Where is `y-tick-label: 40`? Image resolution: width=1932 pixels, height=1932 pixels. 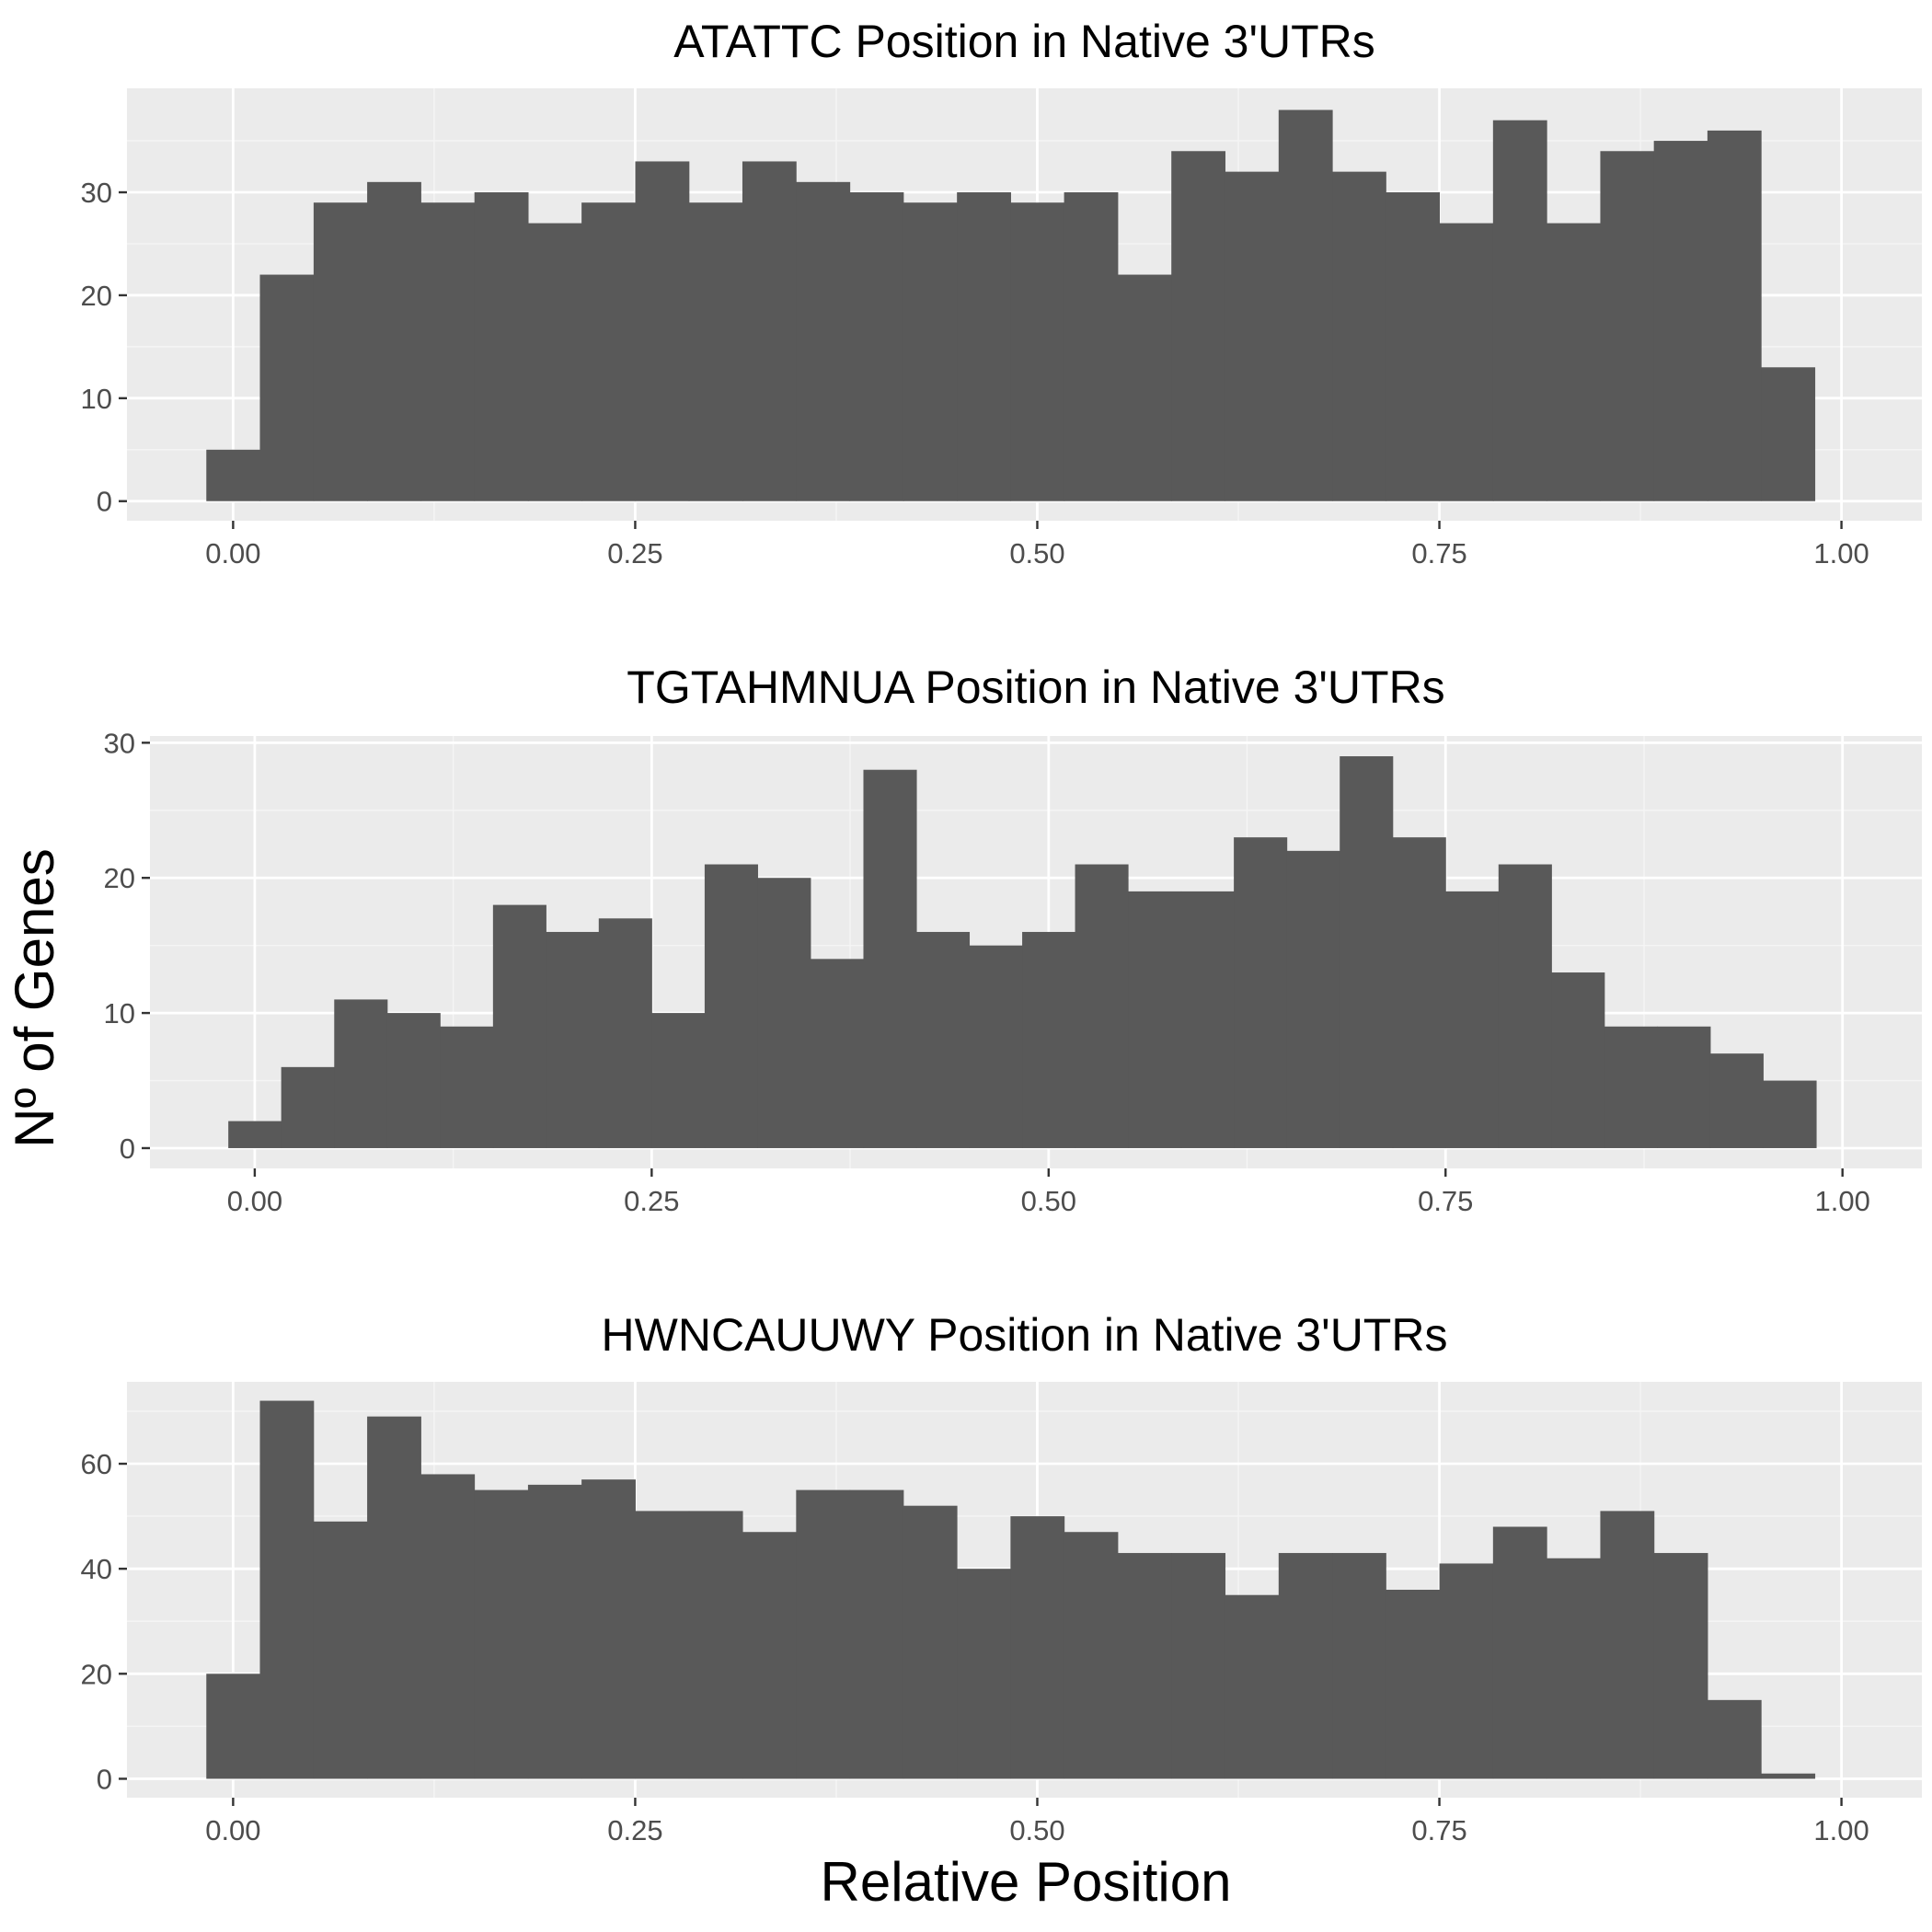 y-tick-label: 40 is located at coordinates (96, 1569).